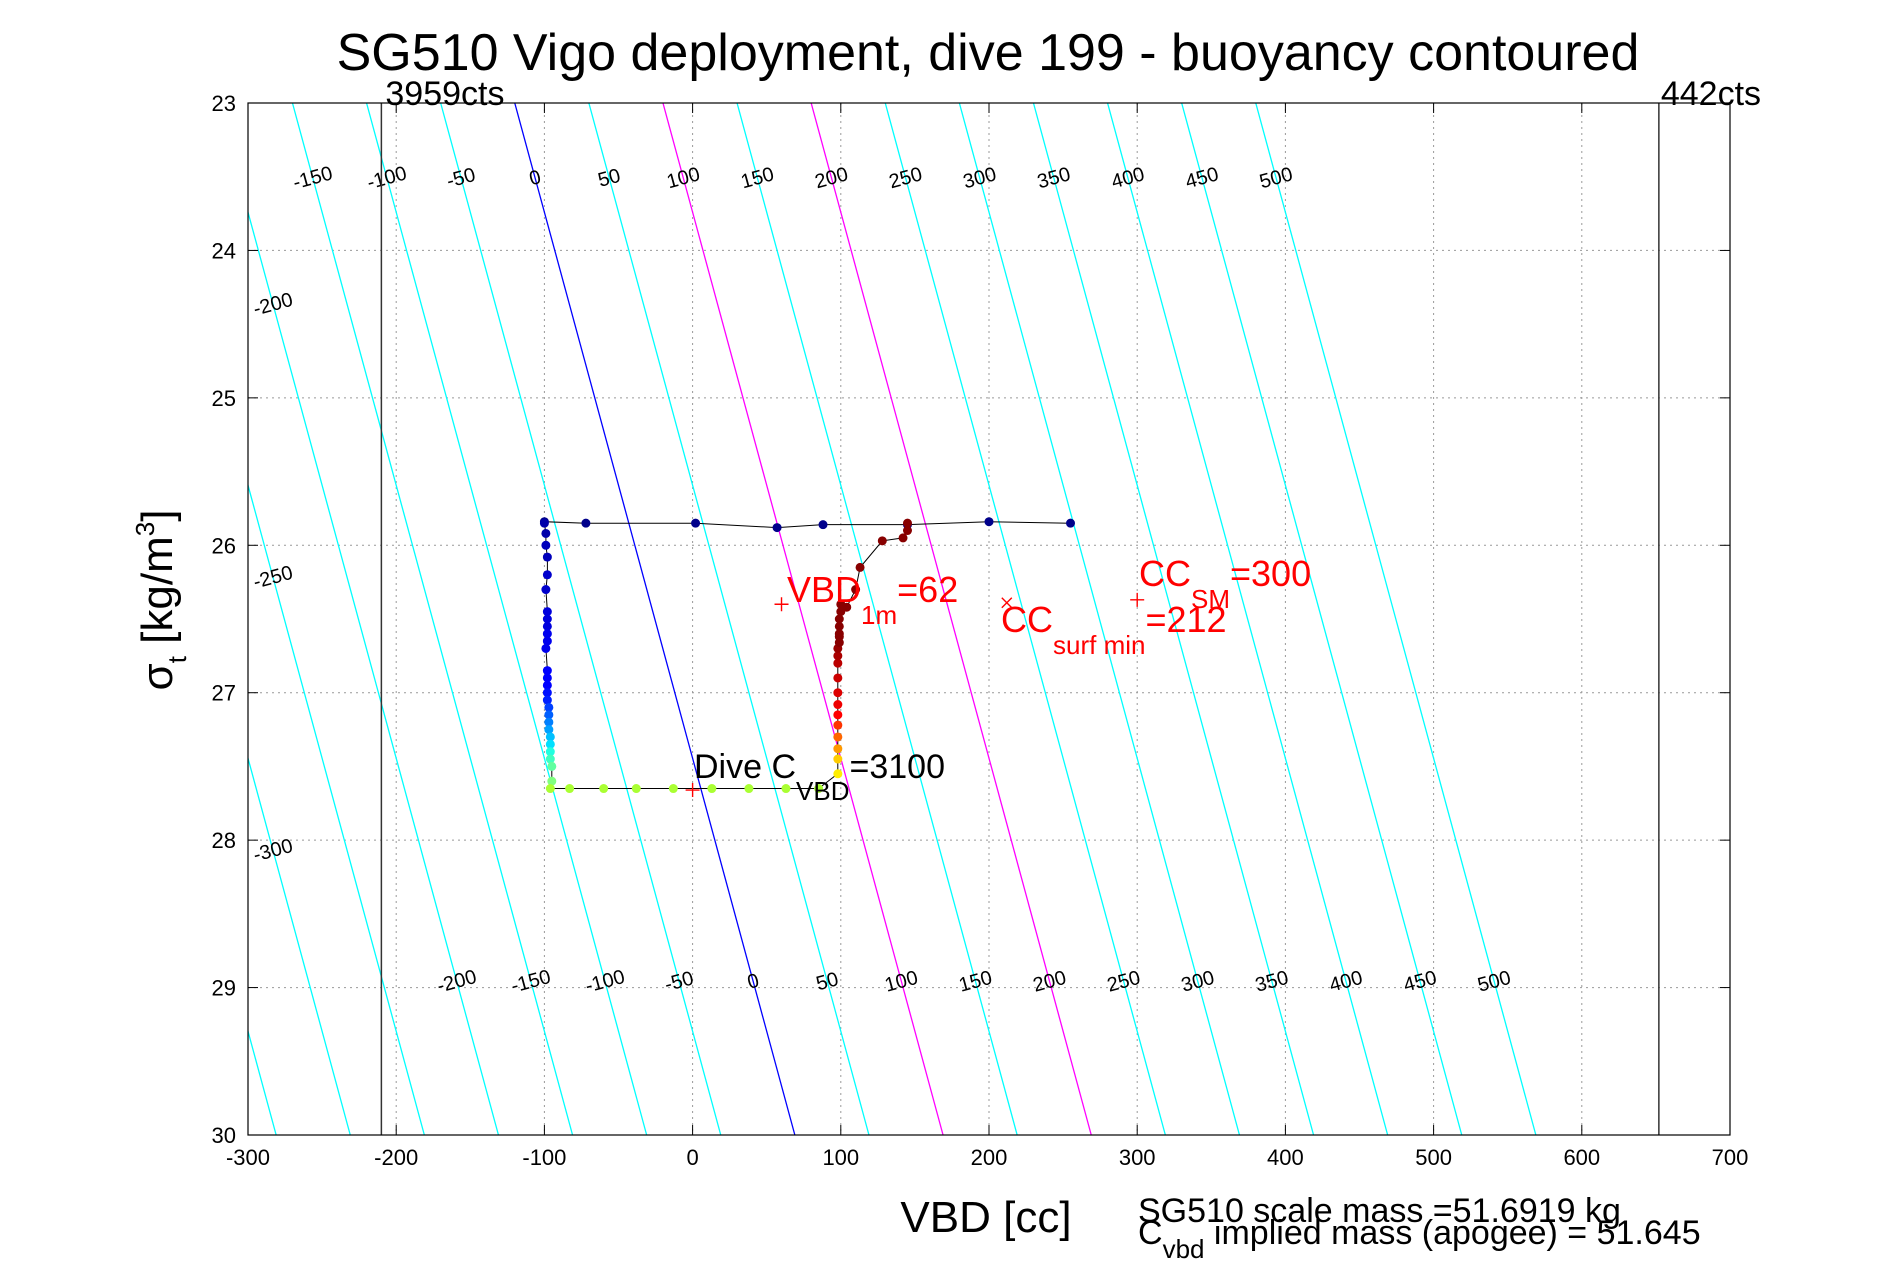 The width and height of the screenshot is (1891, 1262). Describe the element at coordinates (157, 676) in the screenshot. I see `y-axis-label-main: σ` at that location.